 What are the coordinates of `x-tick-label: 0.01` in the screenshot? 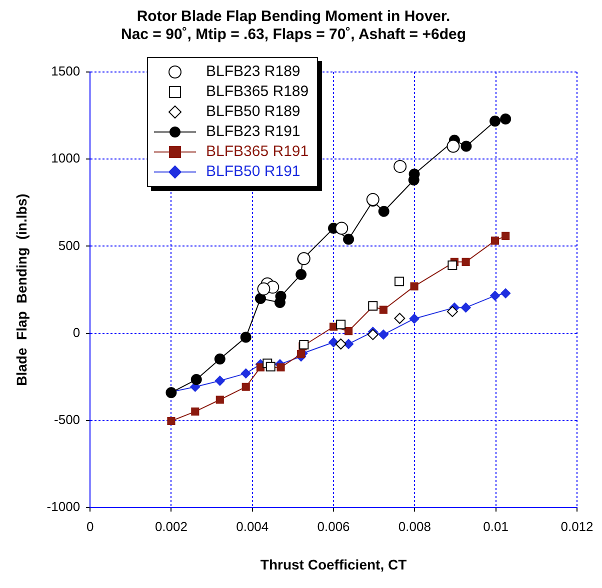 It's located at (495, 526).